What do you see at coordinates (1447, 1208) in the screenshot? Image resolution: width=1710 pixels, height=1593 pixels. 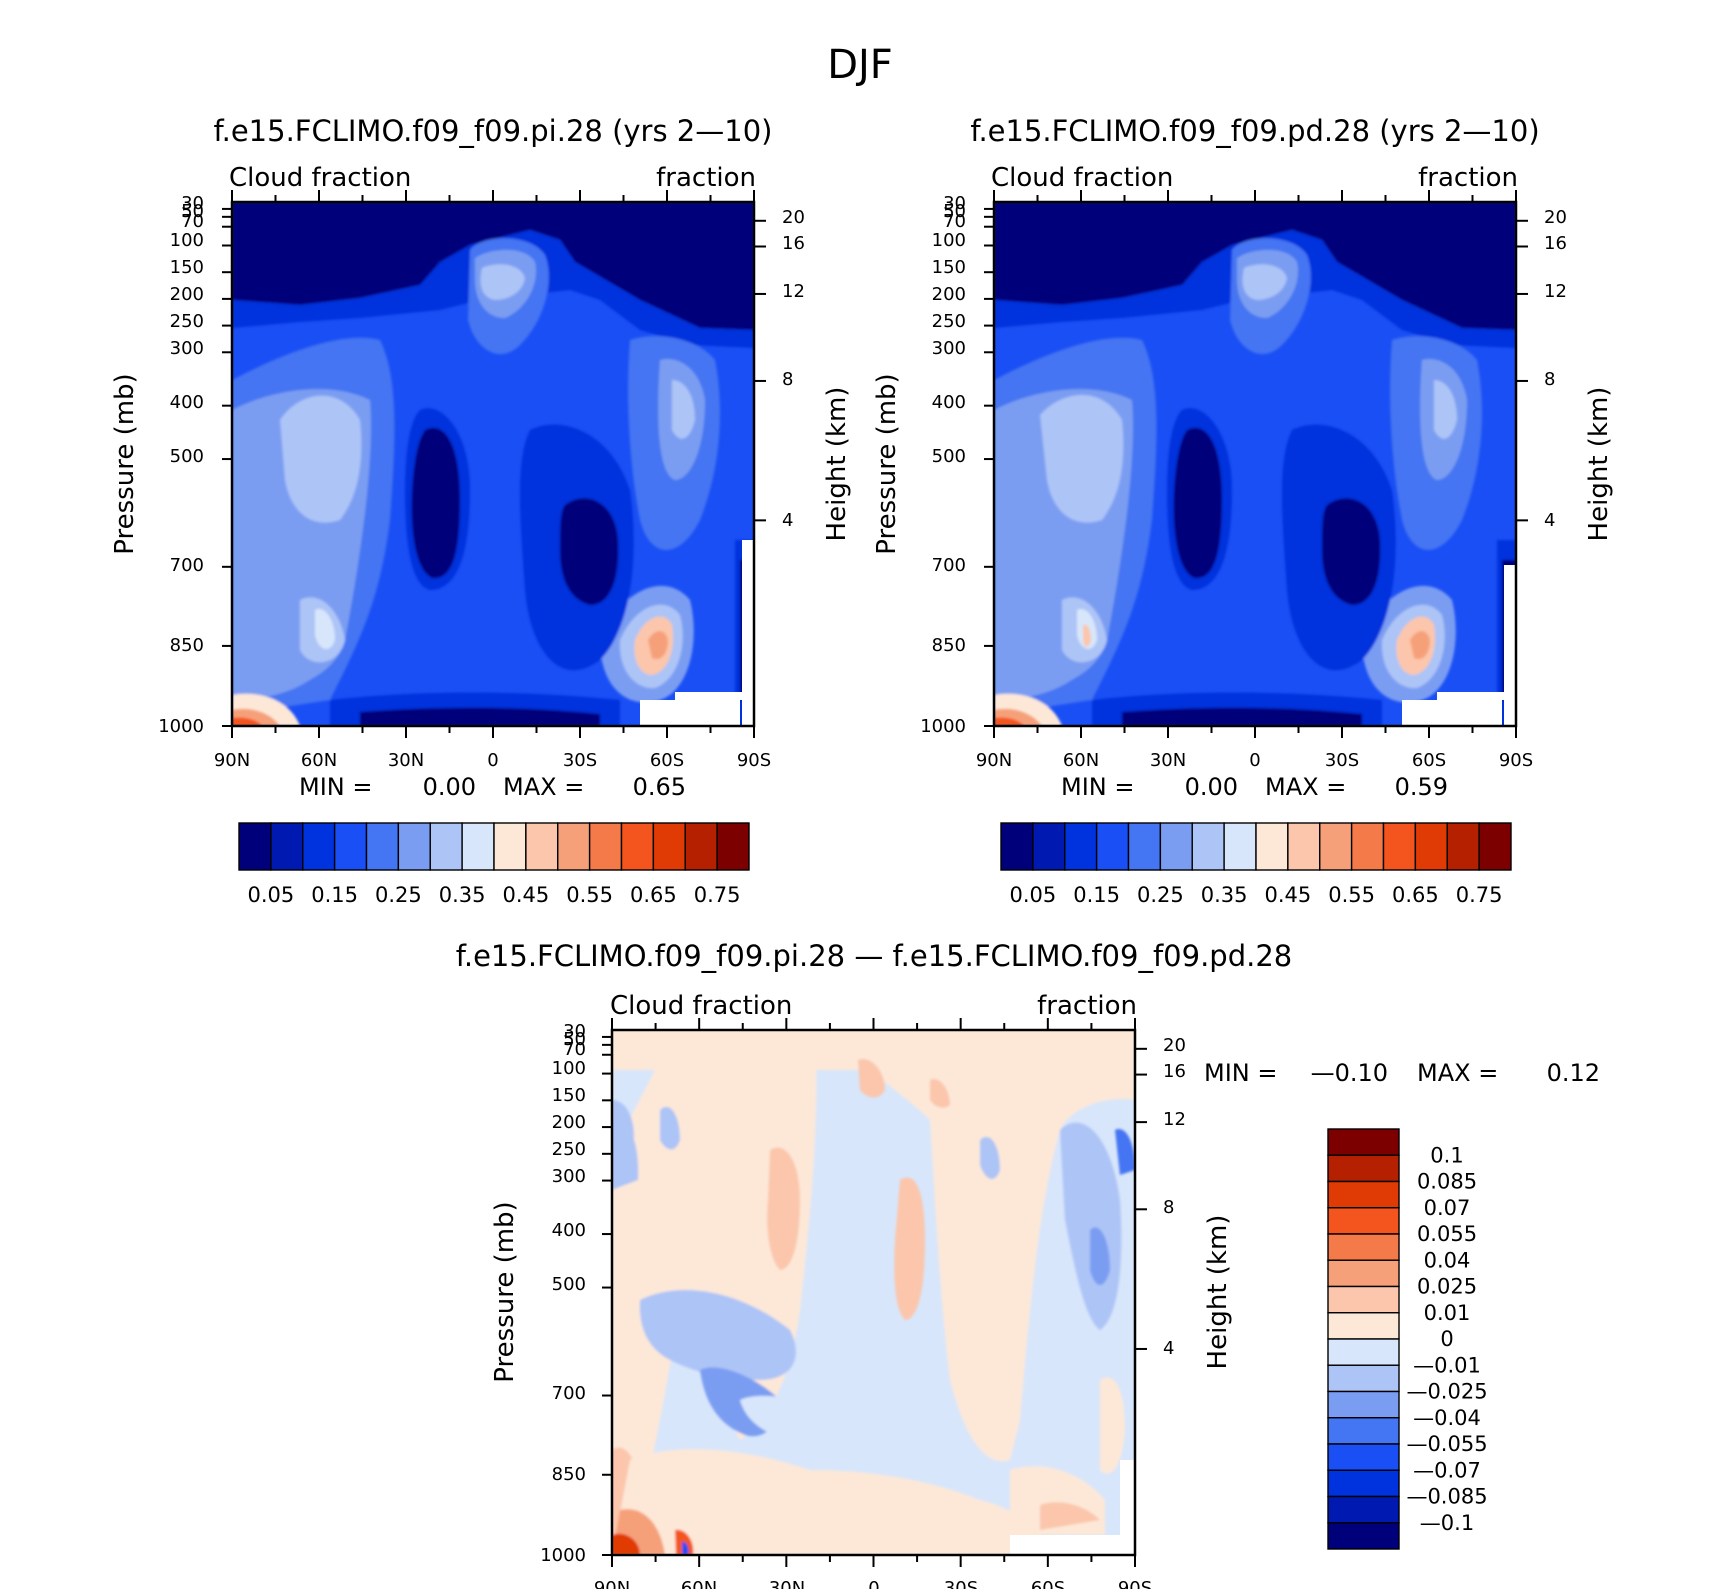 I see `colorbar-label: 0.07` at bounding box center [1447, 1208].